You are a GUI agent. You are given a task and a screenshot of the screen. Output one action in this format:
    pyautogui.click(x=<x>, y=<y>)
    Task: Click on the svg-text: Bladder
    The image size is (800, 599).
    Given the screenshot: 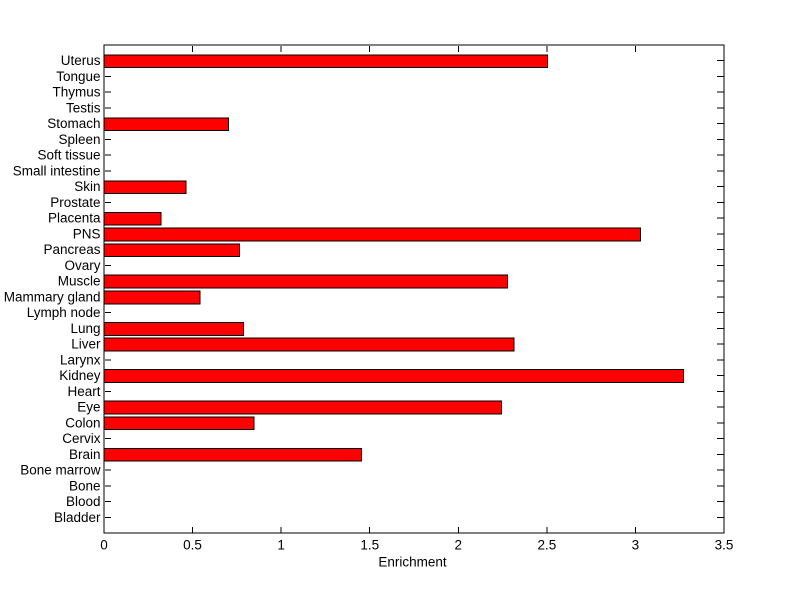 What is the action you would take?
    pyautogui.click(x=77, y=517)
    